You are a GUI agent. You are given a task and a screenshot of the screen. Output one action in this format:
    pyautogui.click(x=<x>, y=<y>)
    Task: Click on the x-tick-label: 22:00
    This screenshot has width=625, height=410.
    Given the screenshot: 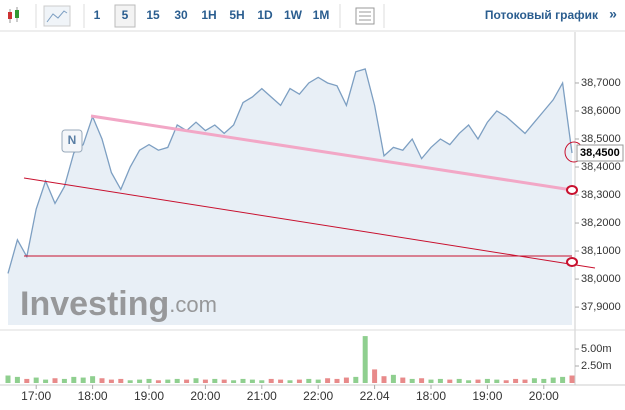 What is the action you would take?
    pyautogui.click(x=318, y=396)
    